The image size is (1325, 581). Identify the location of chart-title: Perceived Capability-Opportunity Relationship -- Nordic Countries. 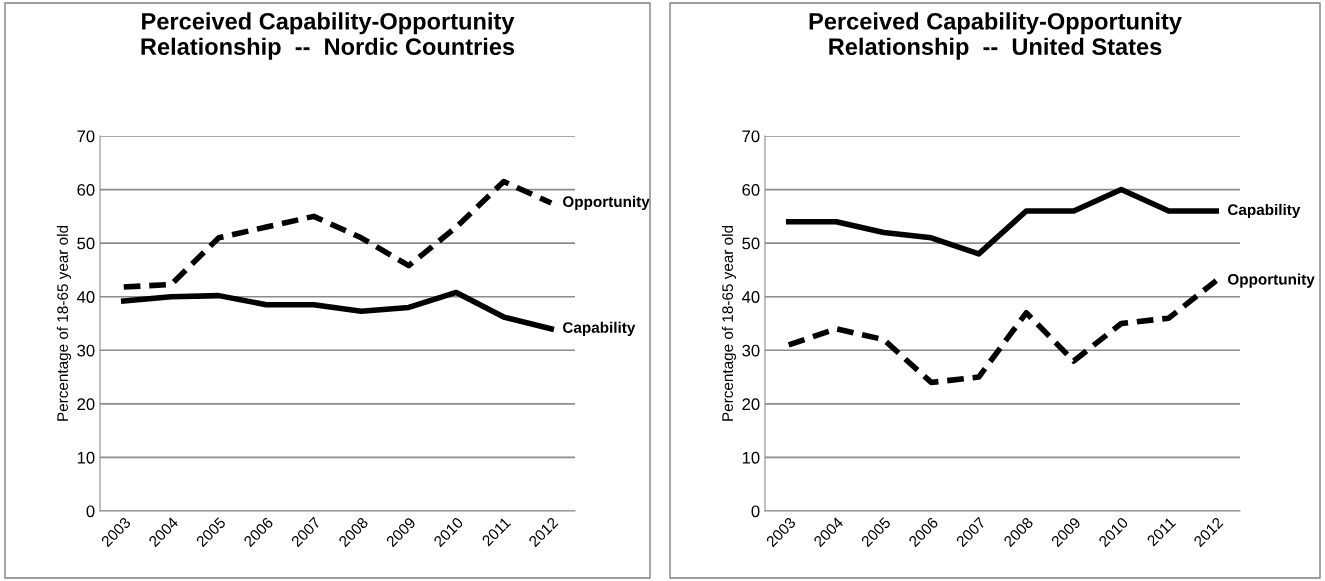
(328, 36).